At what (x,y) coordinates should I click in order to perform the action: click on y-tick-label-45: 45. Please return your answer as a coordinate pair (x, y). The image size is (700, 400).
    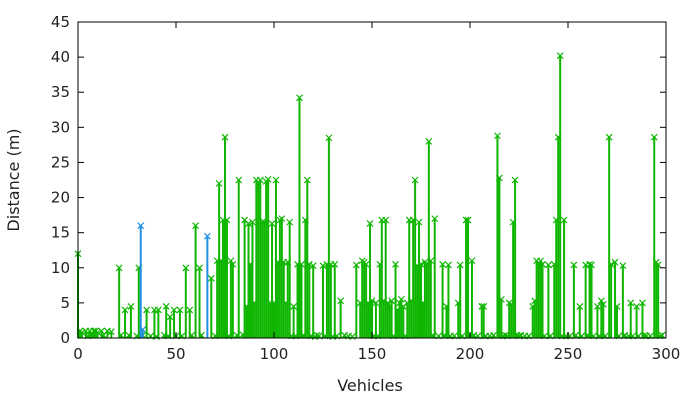
    Looking at the image, I should click on (60, 22).